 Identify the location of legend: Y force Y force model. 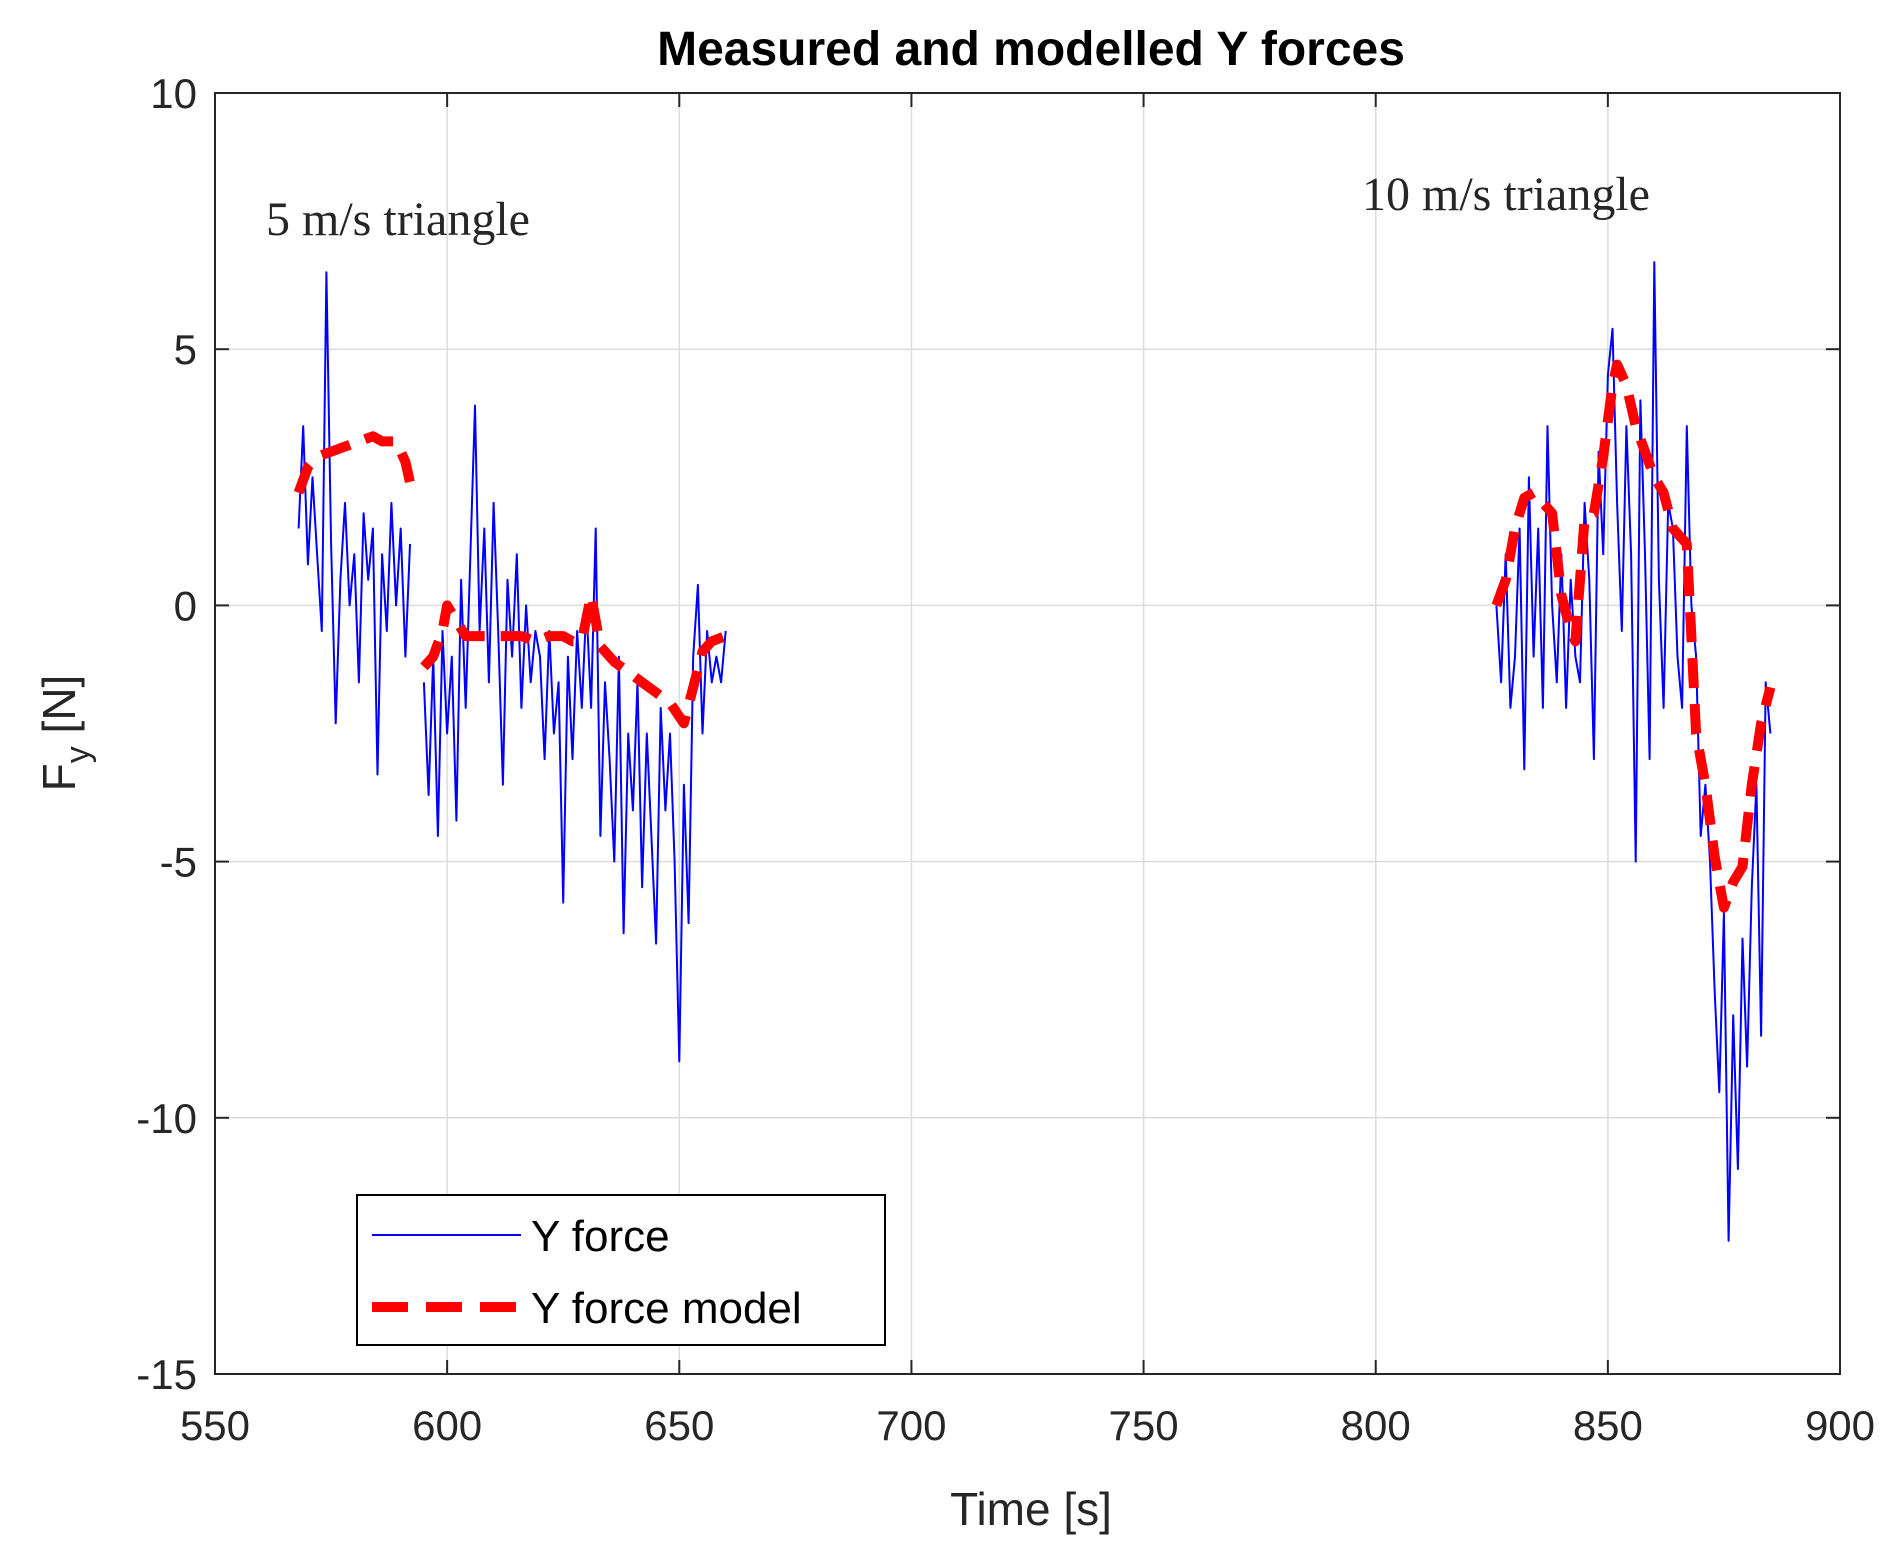
(621, 1270).